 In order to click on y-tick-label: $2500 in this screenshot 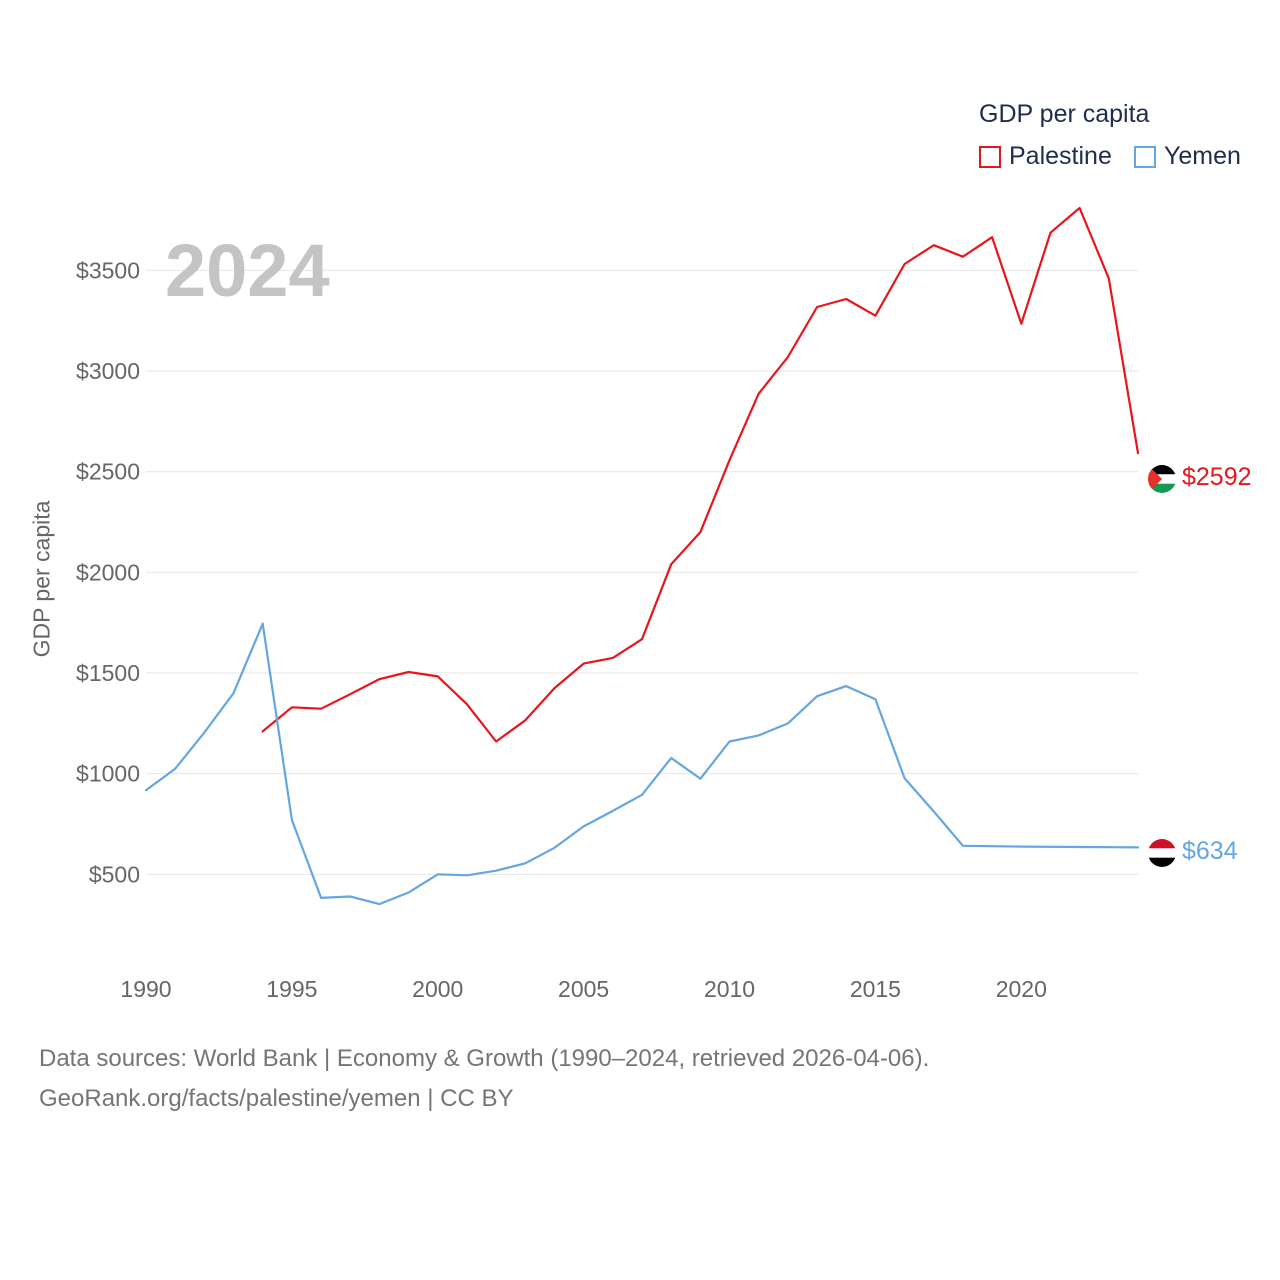, I will do `click(108, 472)`.